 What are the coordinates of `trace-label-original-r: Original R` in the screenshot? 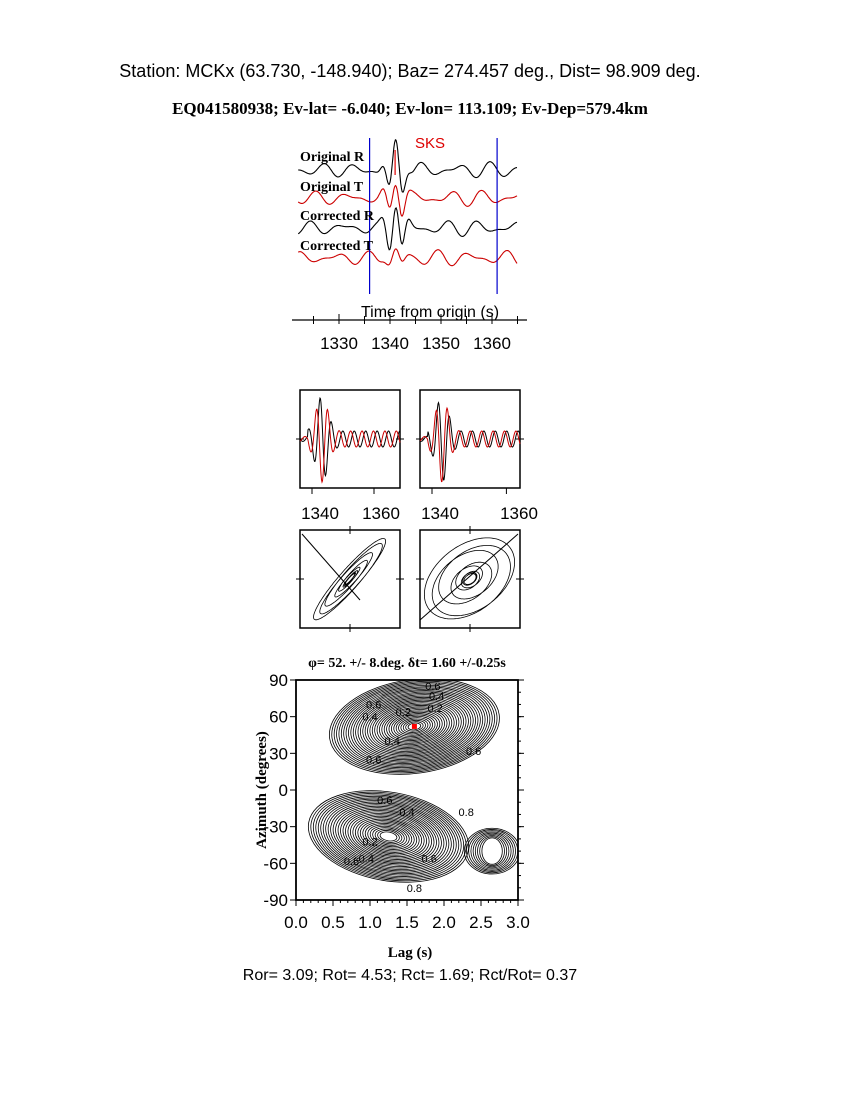 It's located at (332, 157).